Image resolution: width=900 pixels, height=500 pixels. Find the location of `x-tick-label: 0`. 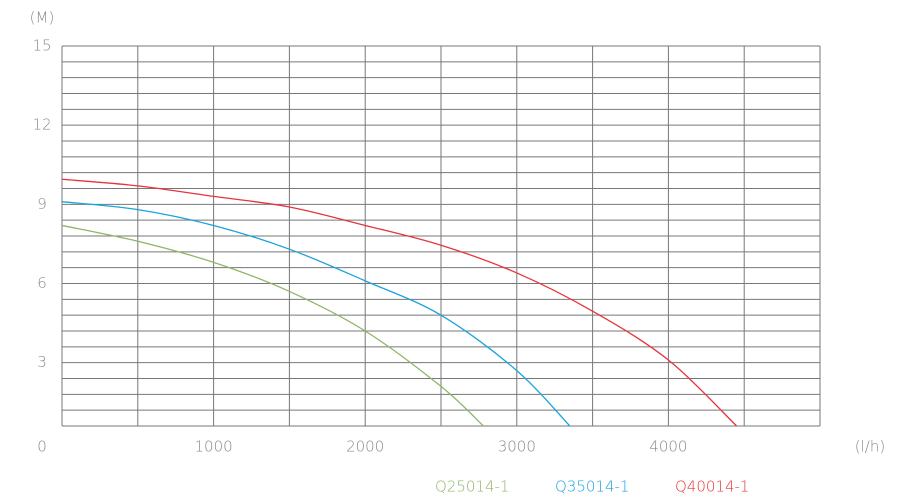

x-tick-label: 0 is located at coordinates (42, 447).